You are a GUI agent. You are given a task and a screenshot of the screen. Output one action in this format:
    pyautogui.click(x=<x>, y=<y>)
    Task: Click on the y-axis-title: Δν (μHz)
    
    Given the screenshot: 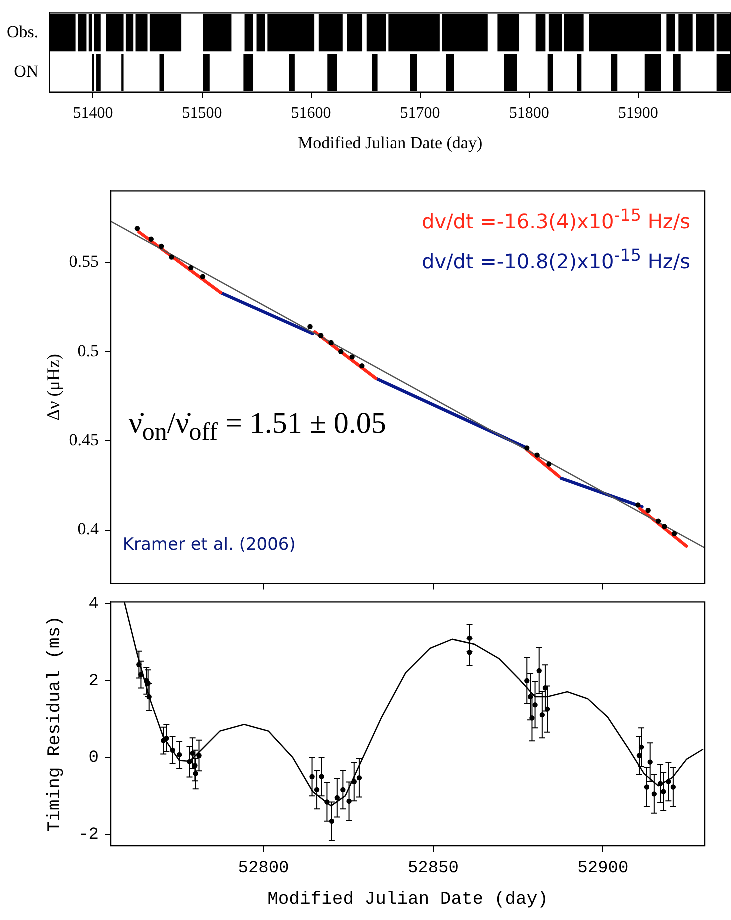 What is the action you would take?
    pyautogui.click(x=54, y=387)
    